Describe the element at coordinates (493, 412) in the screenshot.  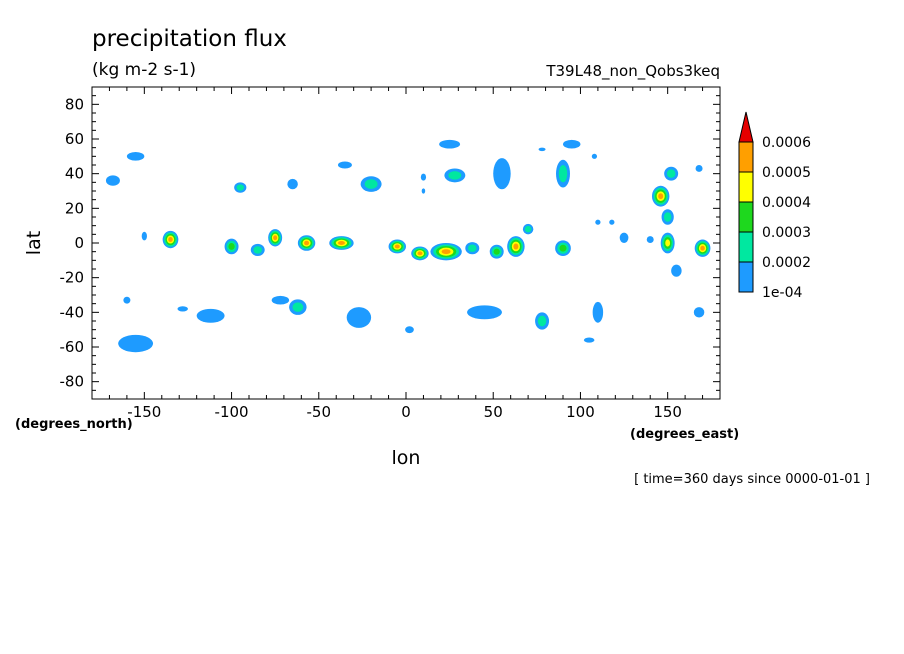
I see `x-tick-label: 50` at that location.